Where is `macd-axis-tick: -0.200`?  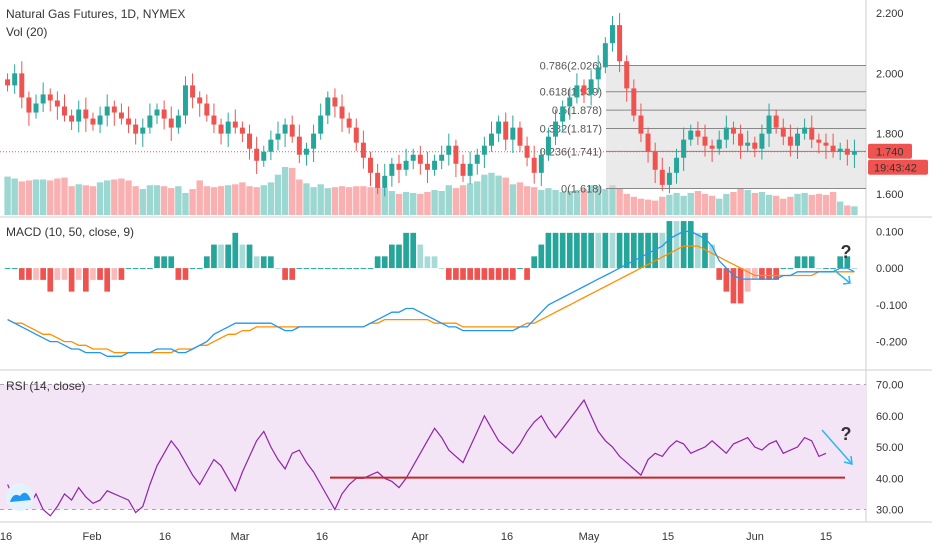 macd-axis-tick: -0.200 is located at coordinates (891, 343).